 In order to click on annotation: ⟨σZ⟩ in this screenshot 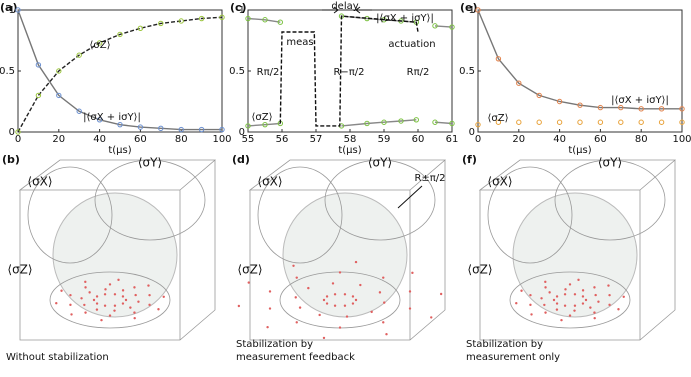, I will do `click(498, 118)`.